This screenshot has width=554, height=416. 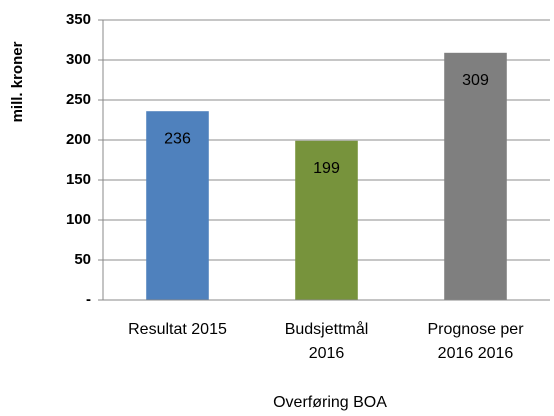 I want to click on data-label: 199, so click(x=326, y=168).